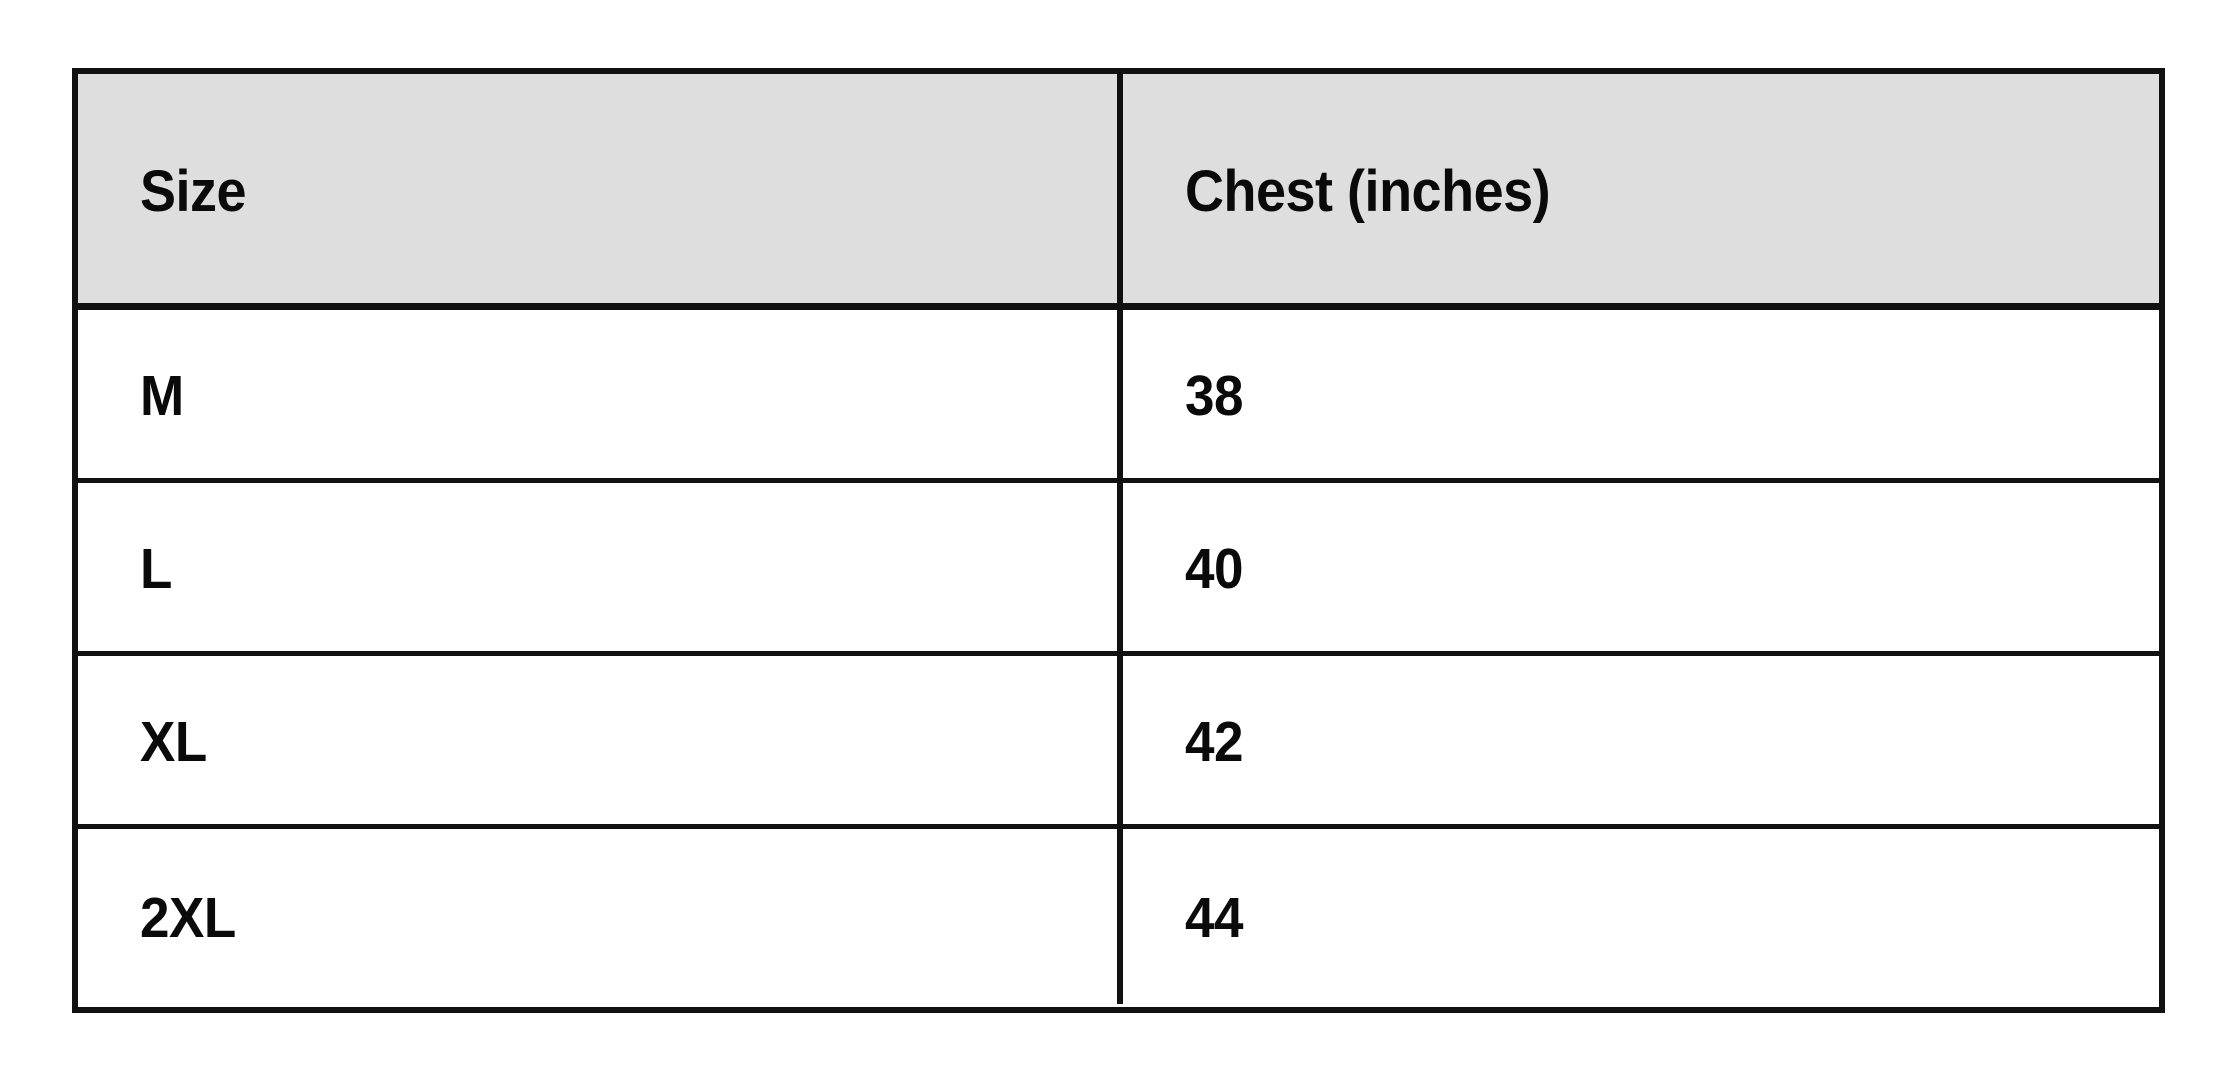  What do you see at coordinates (1368, 191) in the screenshot?
I see `column-header-chest-label: Chest (inches)` at bounding box center [1368, 191].